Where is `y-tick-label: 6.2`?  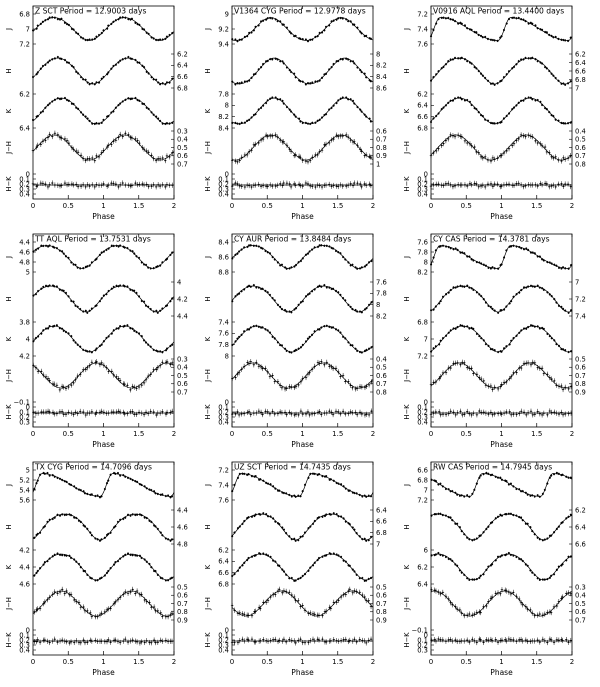 y-tick-label: 6.2 is located at coordinates (182, 54).